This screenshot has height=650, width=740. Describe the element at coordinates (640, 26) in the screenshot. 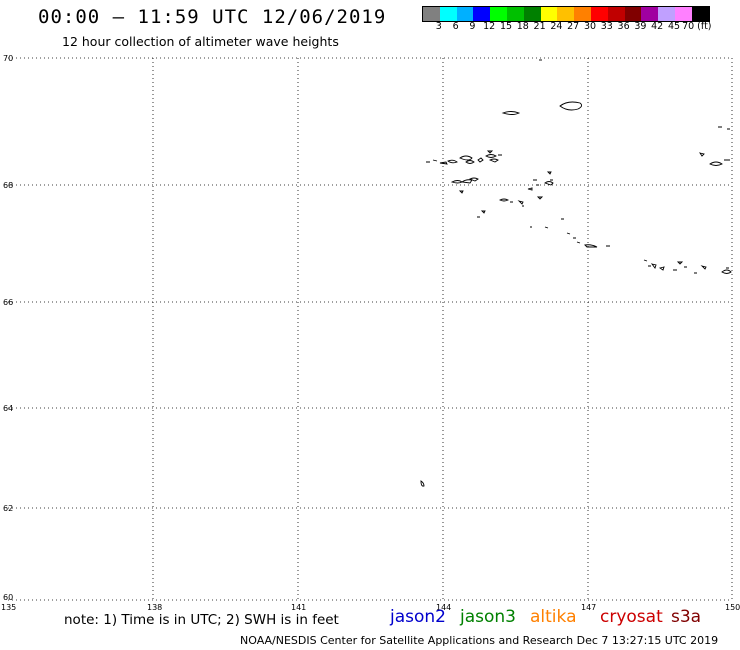

I see `colorbar-label: 39` at that location.